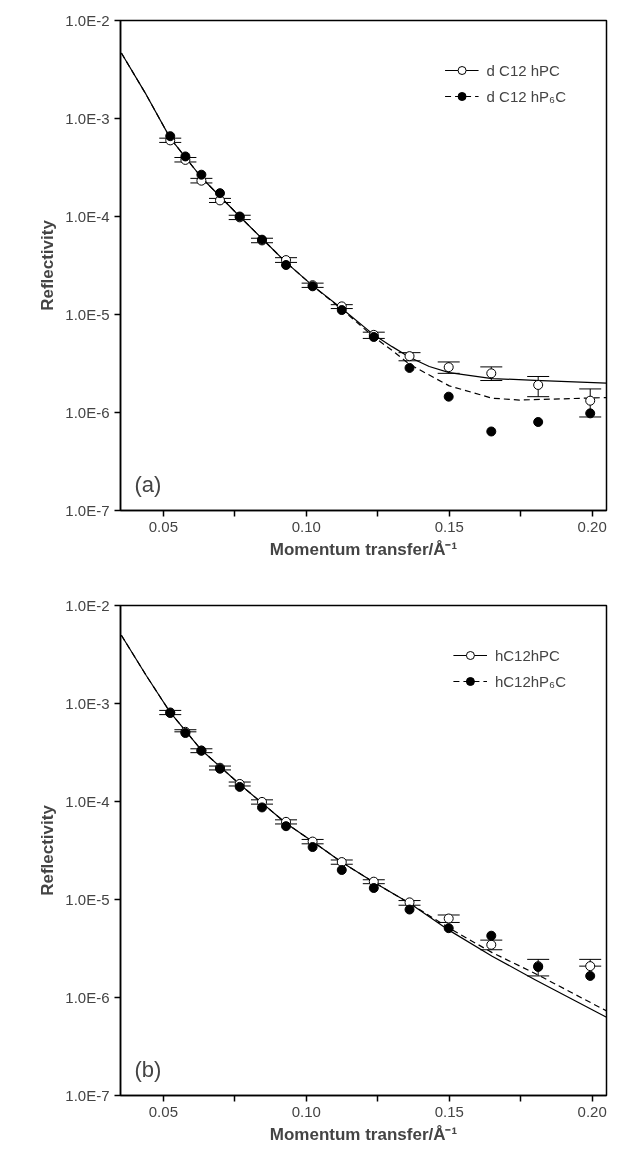 This screenshot has height=1174, width=618. What do you see at coordinates (526, 96) in the screenshot?
I see `legend-label: d C12 hP₆C` at bounding box center [526, 96].